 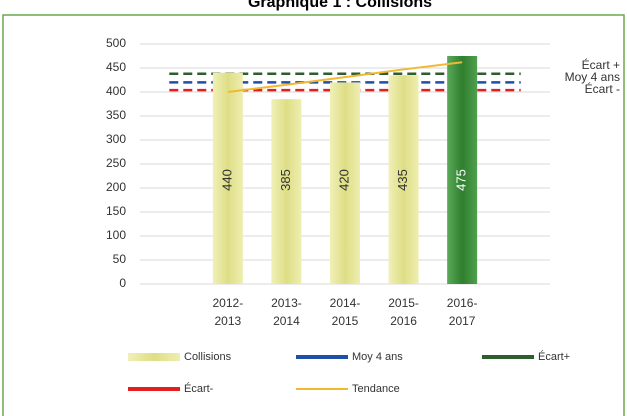 What do you see at coordinates (343, 180) in the screenshot?
I see `data-label: 420` at bounding box center [343, 180].